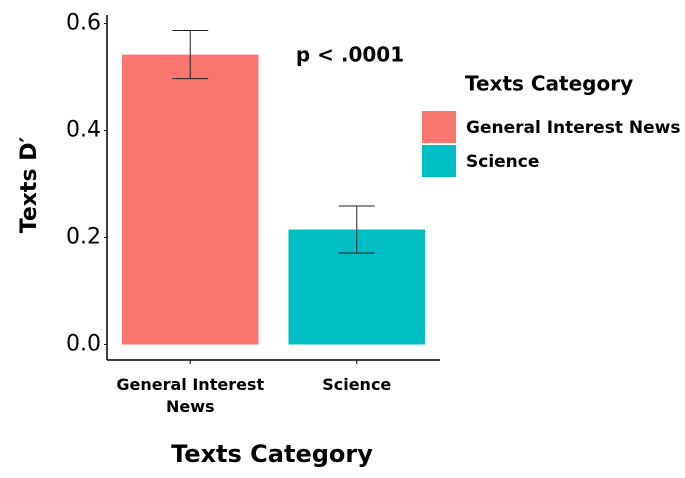 The width and height of the screenshot is (685, 478). What do you see at coordinates (83, 23) in the screenshot?
I see `y-tick-label: 0.6` at bounding box center [83, 23].